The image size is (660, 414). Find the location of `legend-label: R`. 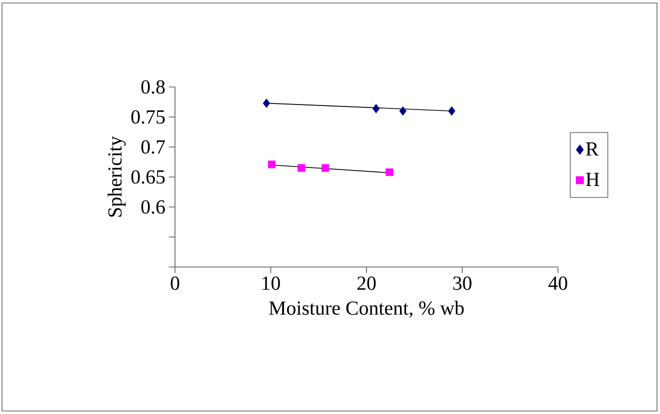

legend-label: R is located at coordinates (592, 149).